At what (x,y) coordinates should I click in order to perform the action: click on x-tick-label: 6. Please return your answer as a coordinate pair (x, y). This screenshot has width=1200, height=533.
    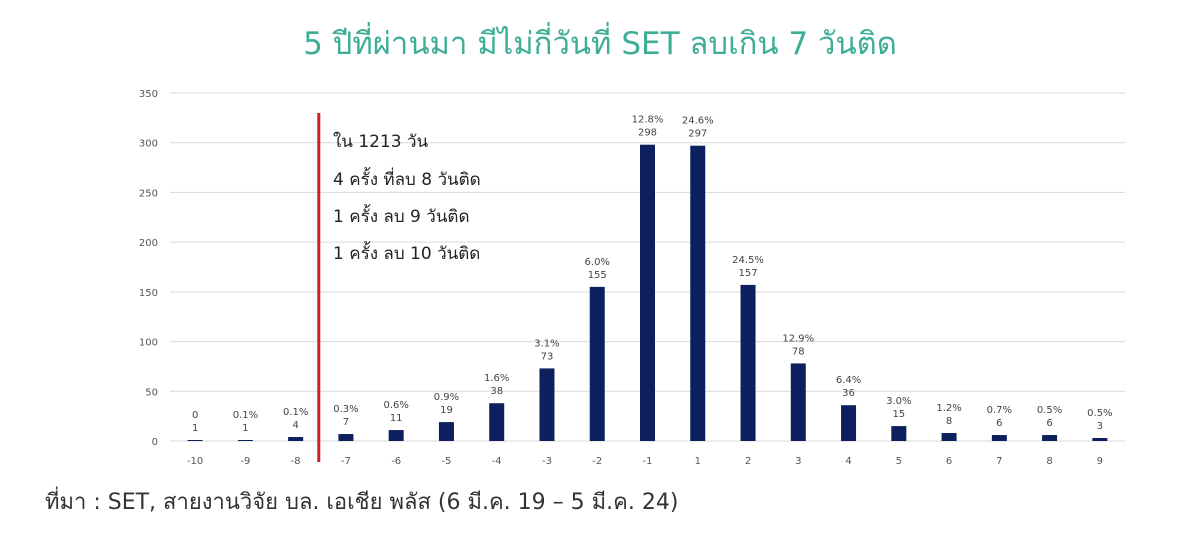
    Looking at the image, I should click on (949, 461).